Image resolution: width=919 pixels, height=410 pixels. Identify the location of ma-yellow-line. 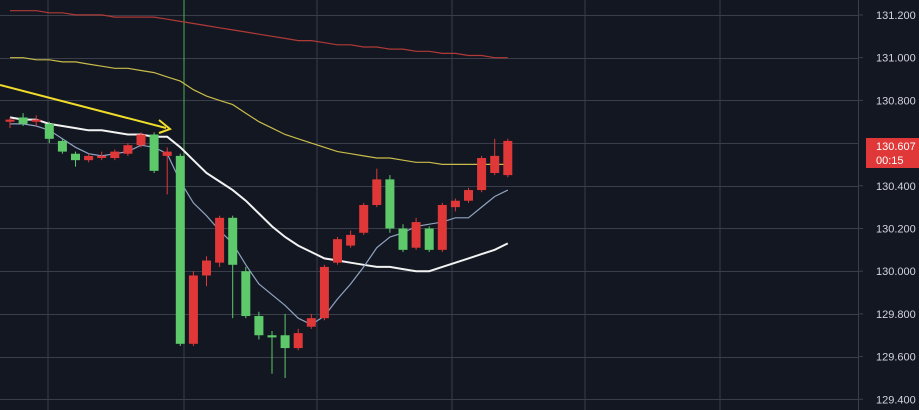
(259, 111).